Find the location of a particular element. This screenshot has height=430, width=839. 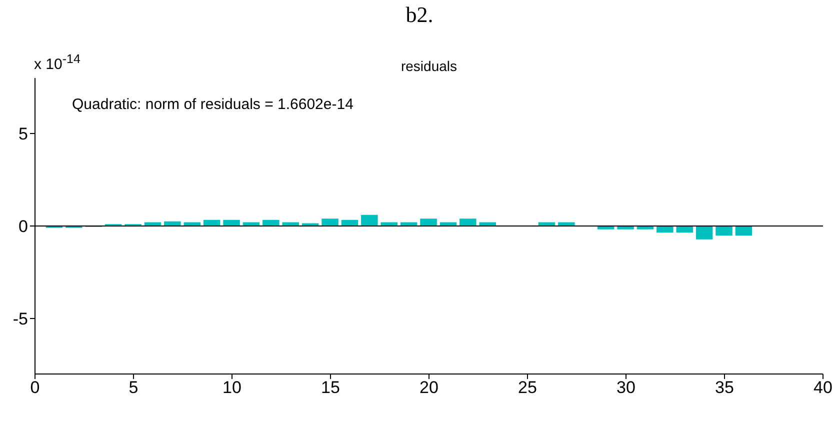

y-tick-label: 5 is located at coordinates (23, 134).